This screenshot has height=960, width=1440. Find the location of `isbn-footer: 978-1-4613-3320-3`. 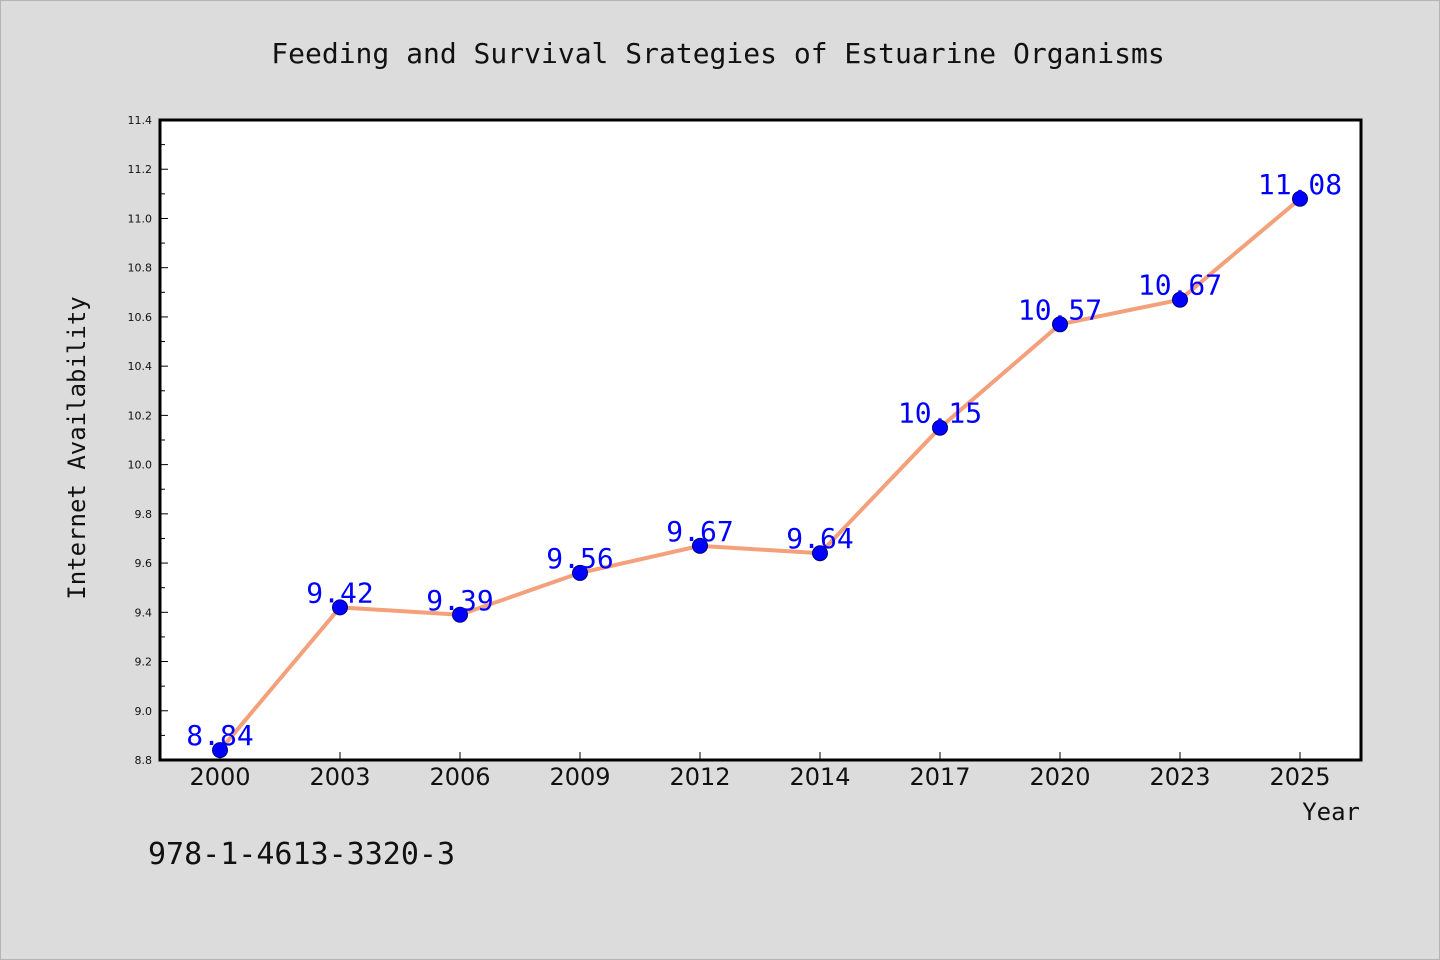

isbn-footer: 978-1-4613-3320-3 is located at coordinates (301, 854).